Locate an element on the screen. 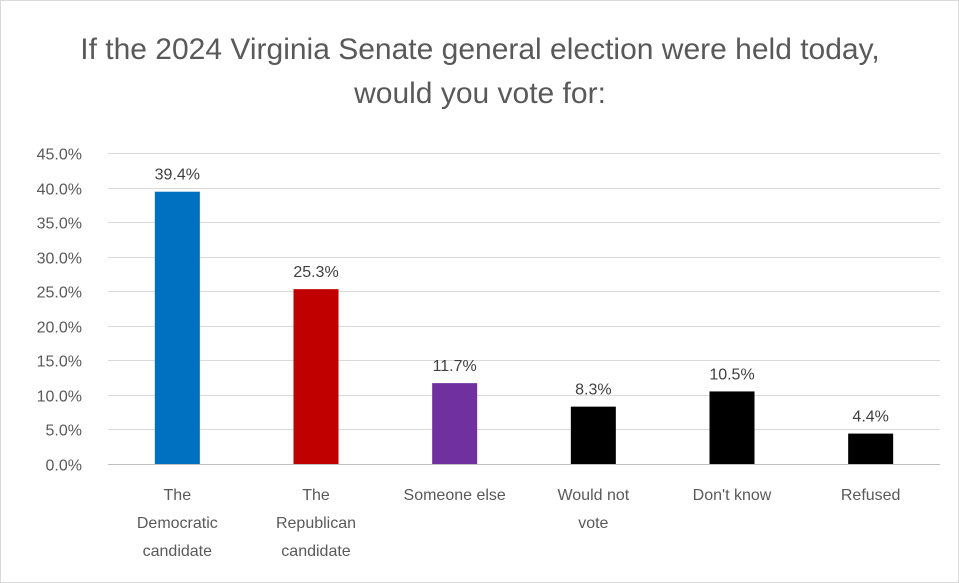 Image resolution: width=959 pixels, height=583 pixels. y-tick-label: 30.0% is located at coordinates (59, 259).